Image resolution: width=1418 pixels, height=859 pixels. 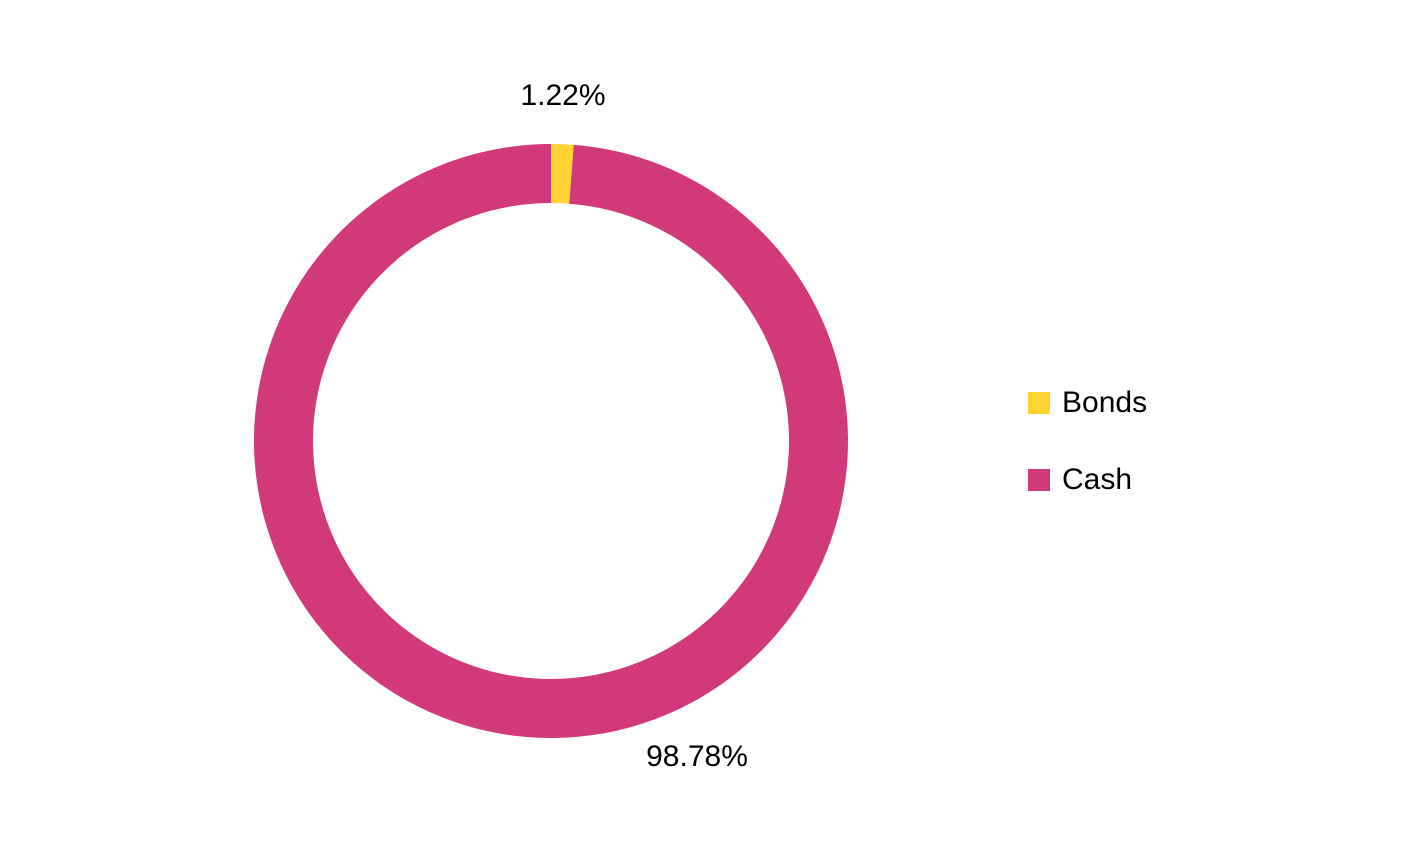 I want to click on data-label: 1.22%, so click(x=562, y=95).